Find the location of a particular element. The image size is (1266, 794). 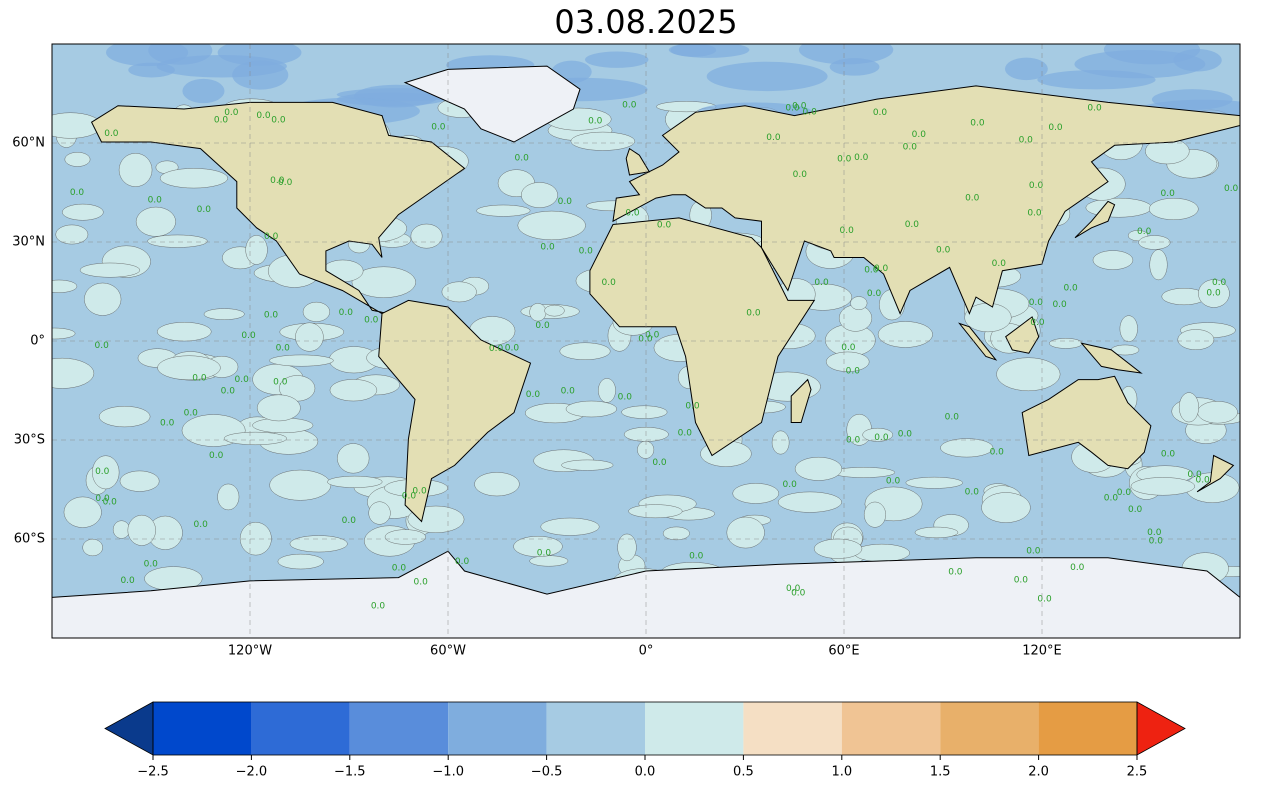

x-tick-label: 120°W is located at coordinates (250, 651).